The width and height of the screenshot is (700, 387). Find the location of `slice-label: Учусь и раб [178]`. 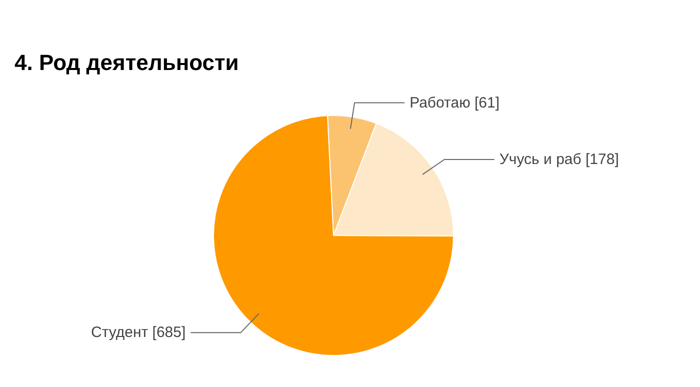

slice-label: Учусь и раб [178] is located at coordinates (559, 159).